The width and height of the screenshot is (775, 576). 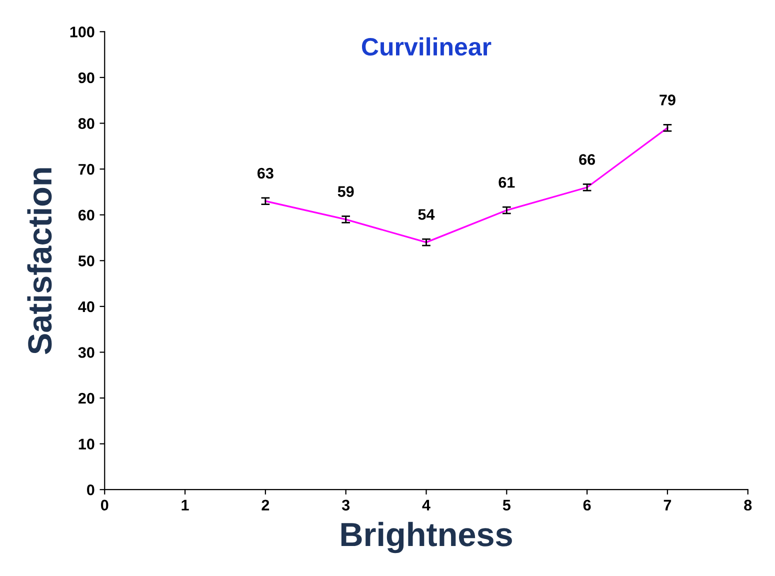 I want to click on x-tick-label: 7, so click(x=668, y=505).